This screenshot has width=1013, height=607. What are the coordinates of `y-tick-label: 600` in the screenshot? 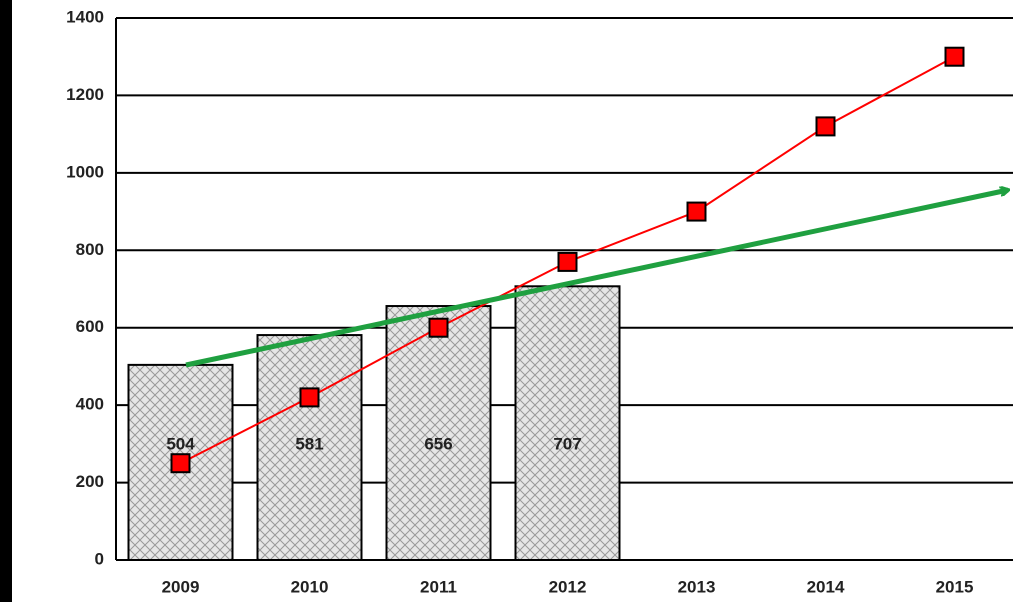 It's located at (90, 326).